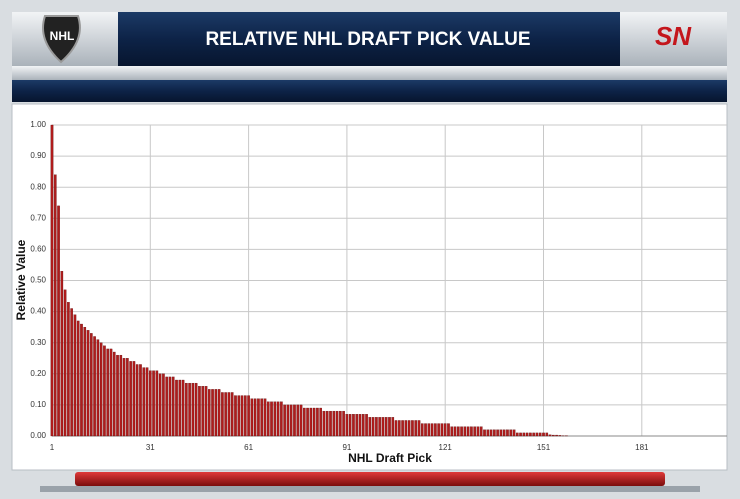  What do you see at coordinates (370, 489) in the screenshot?
I see `footer-base` at bounding box center [370, 489].